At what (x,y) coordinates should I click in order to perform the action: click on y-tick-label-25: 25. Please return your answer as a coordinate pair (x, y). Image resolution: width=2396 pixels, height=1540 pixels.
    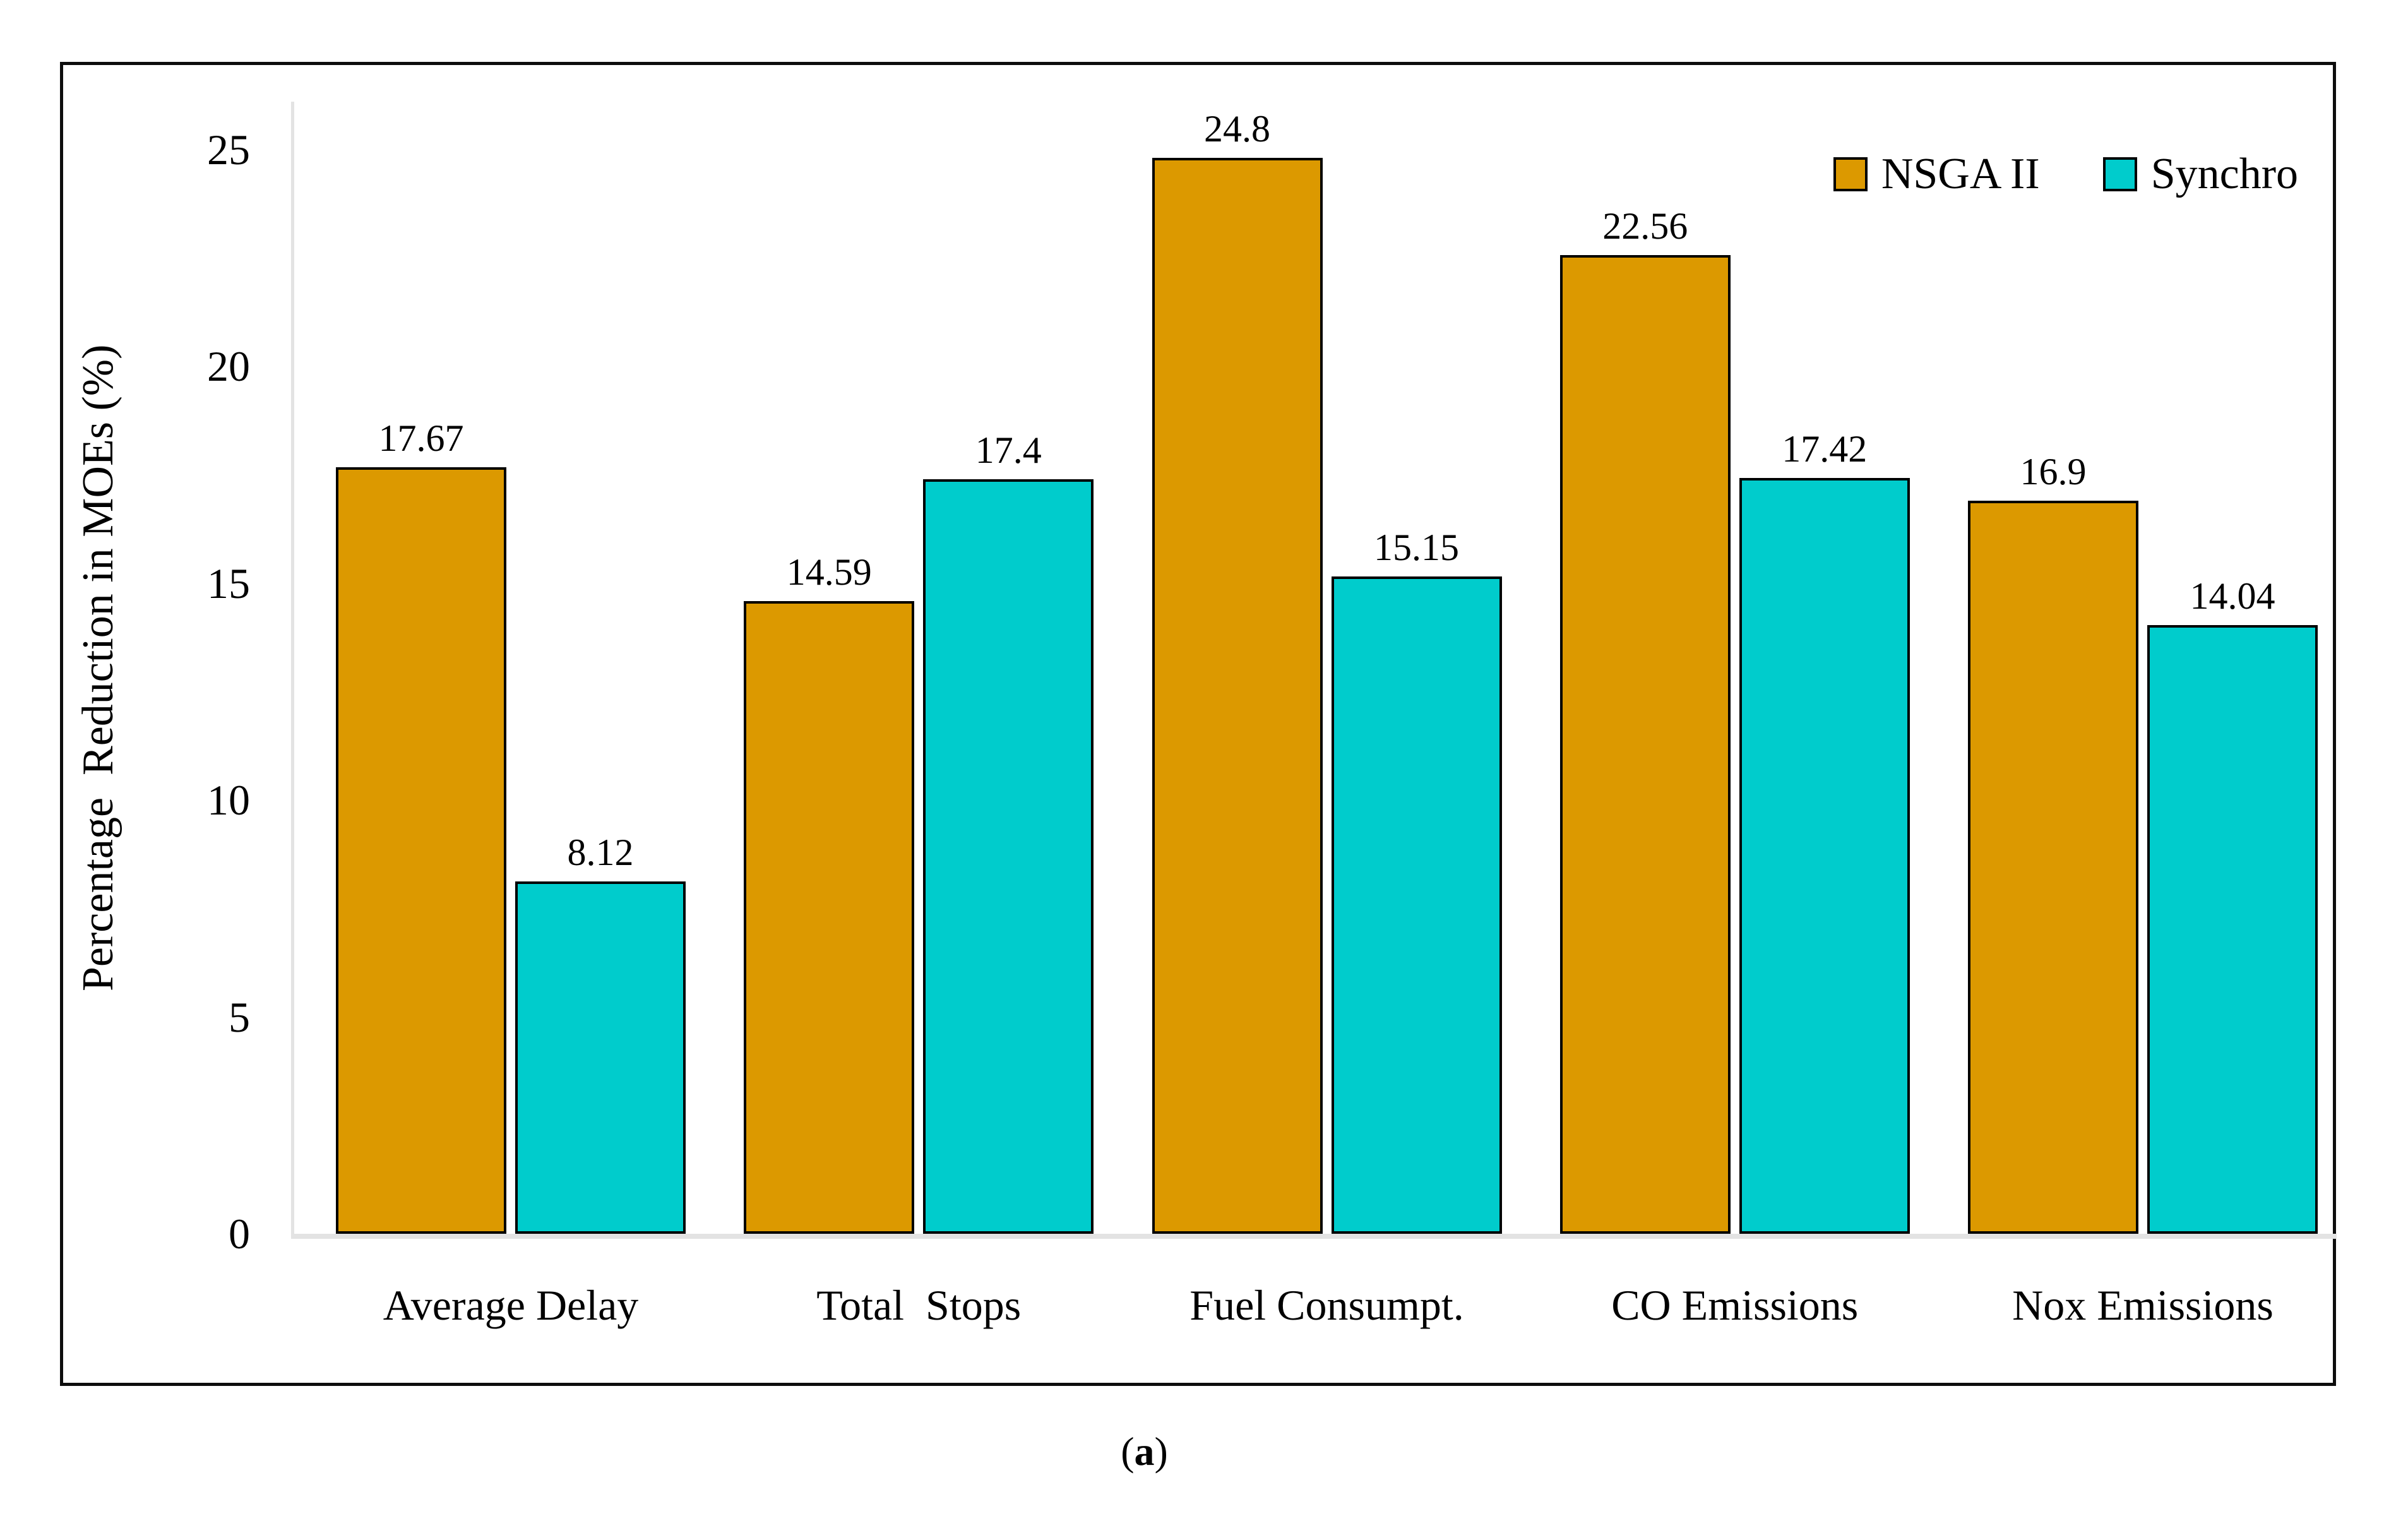
    Looking at the image, I should click on (228, 149).